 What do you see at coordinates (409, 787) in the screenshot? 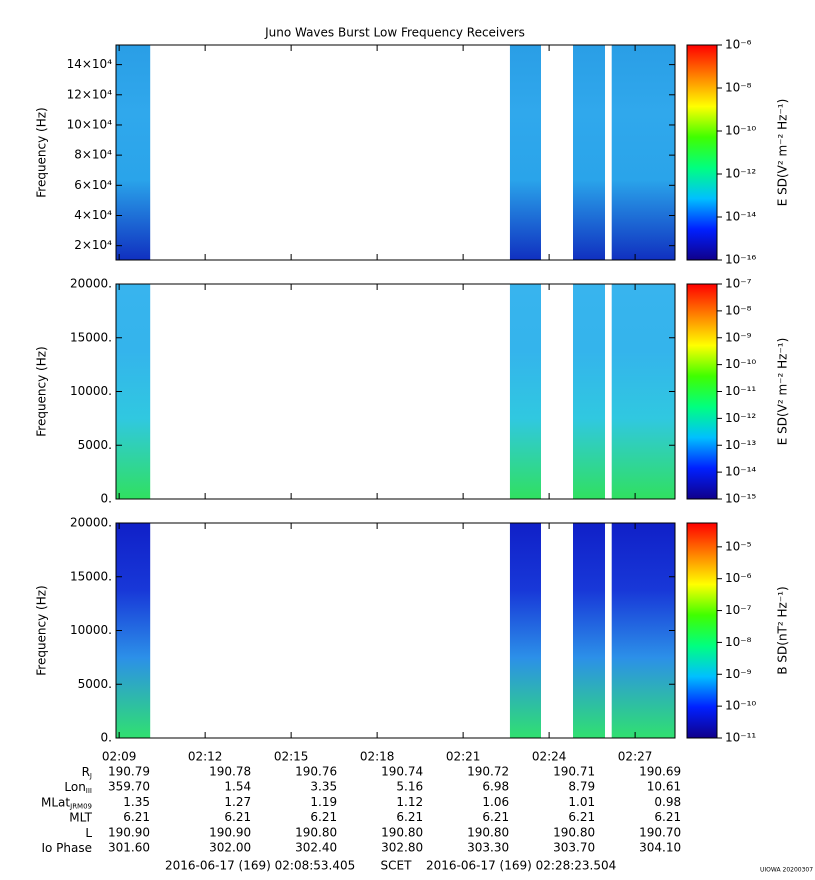
I see `ephemeris-value: 5.16` at bounding box center [409, 787].